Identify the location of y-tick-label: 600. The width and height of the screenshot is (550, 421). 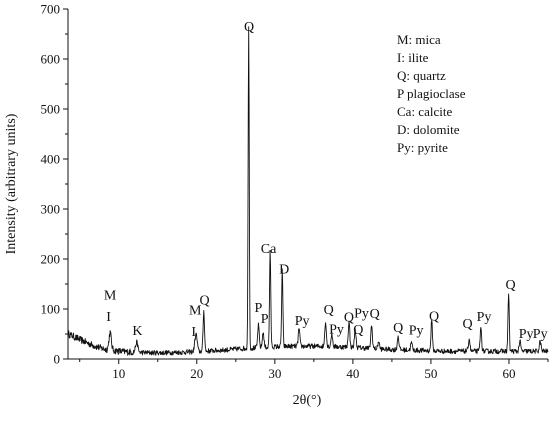
(51, 59).